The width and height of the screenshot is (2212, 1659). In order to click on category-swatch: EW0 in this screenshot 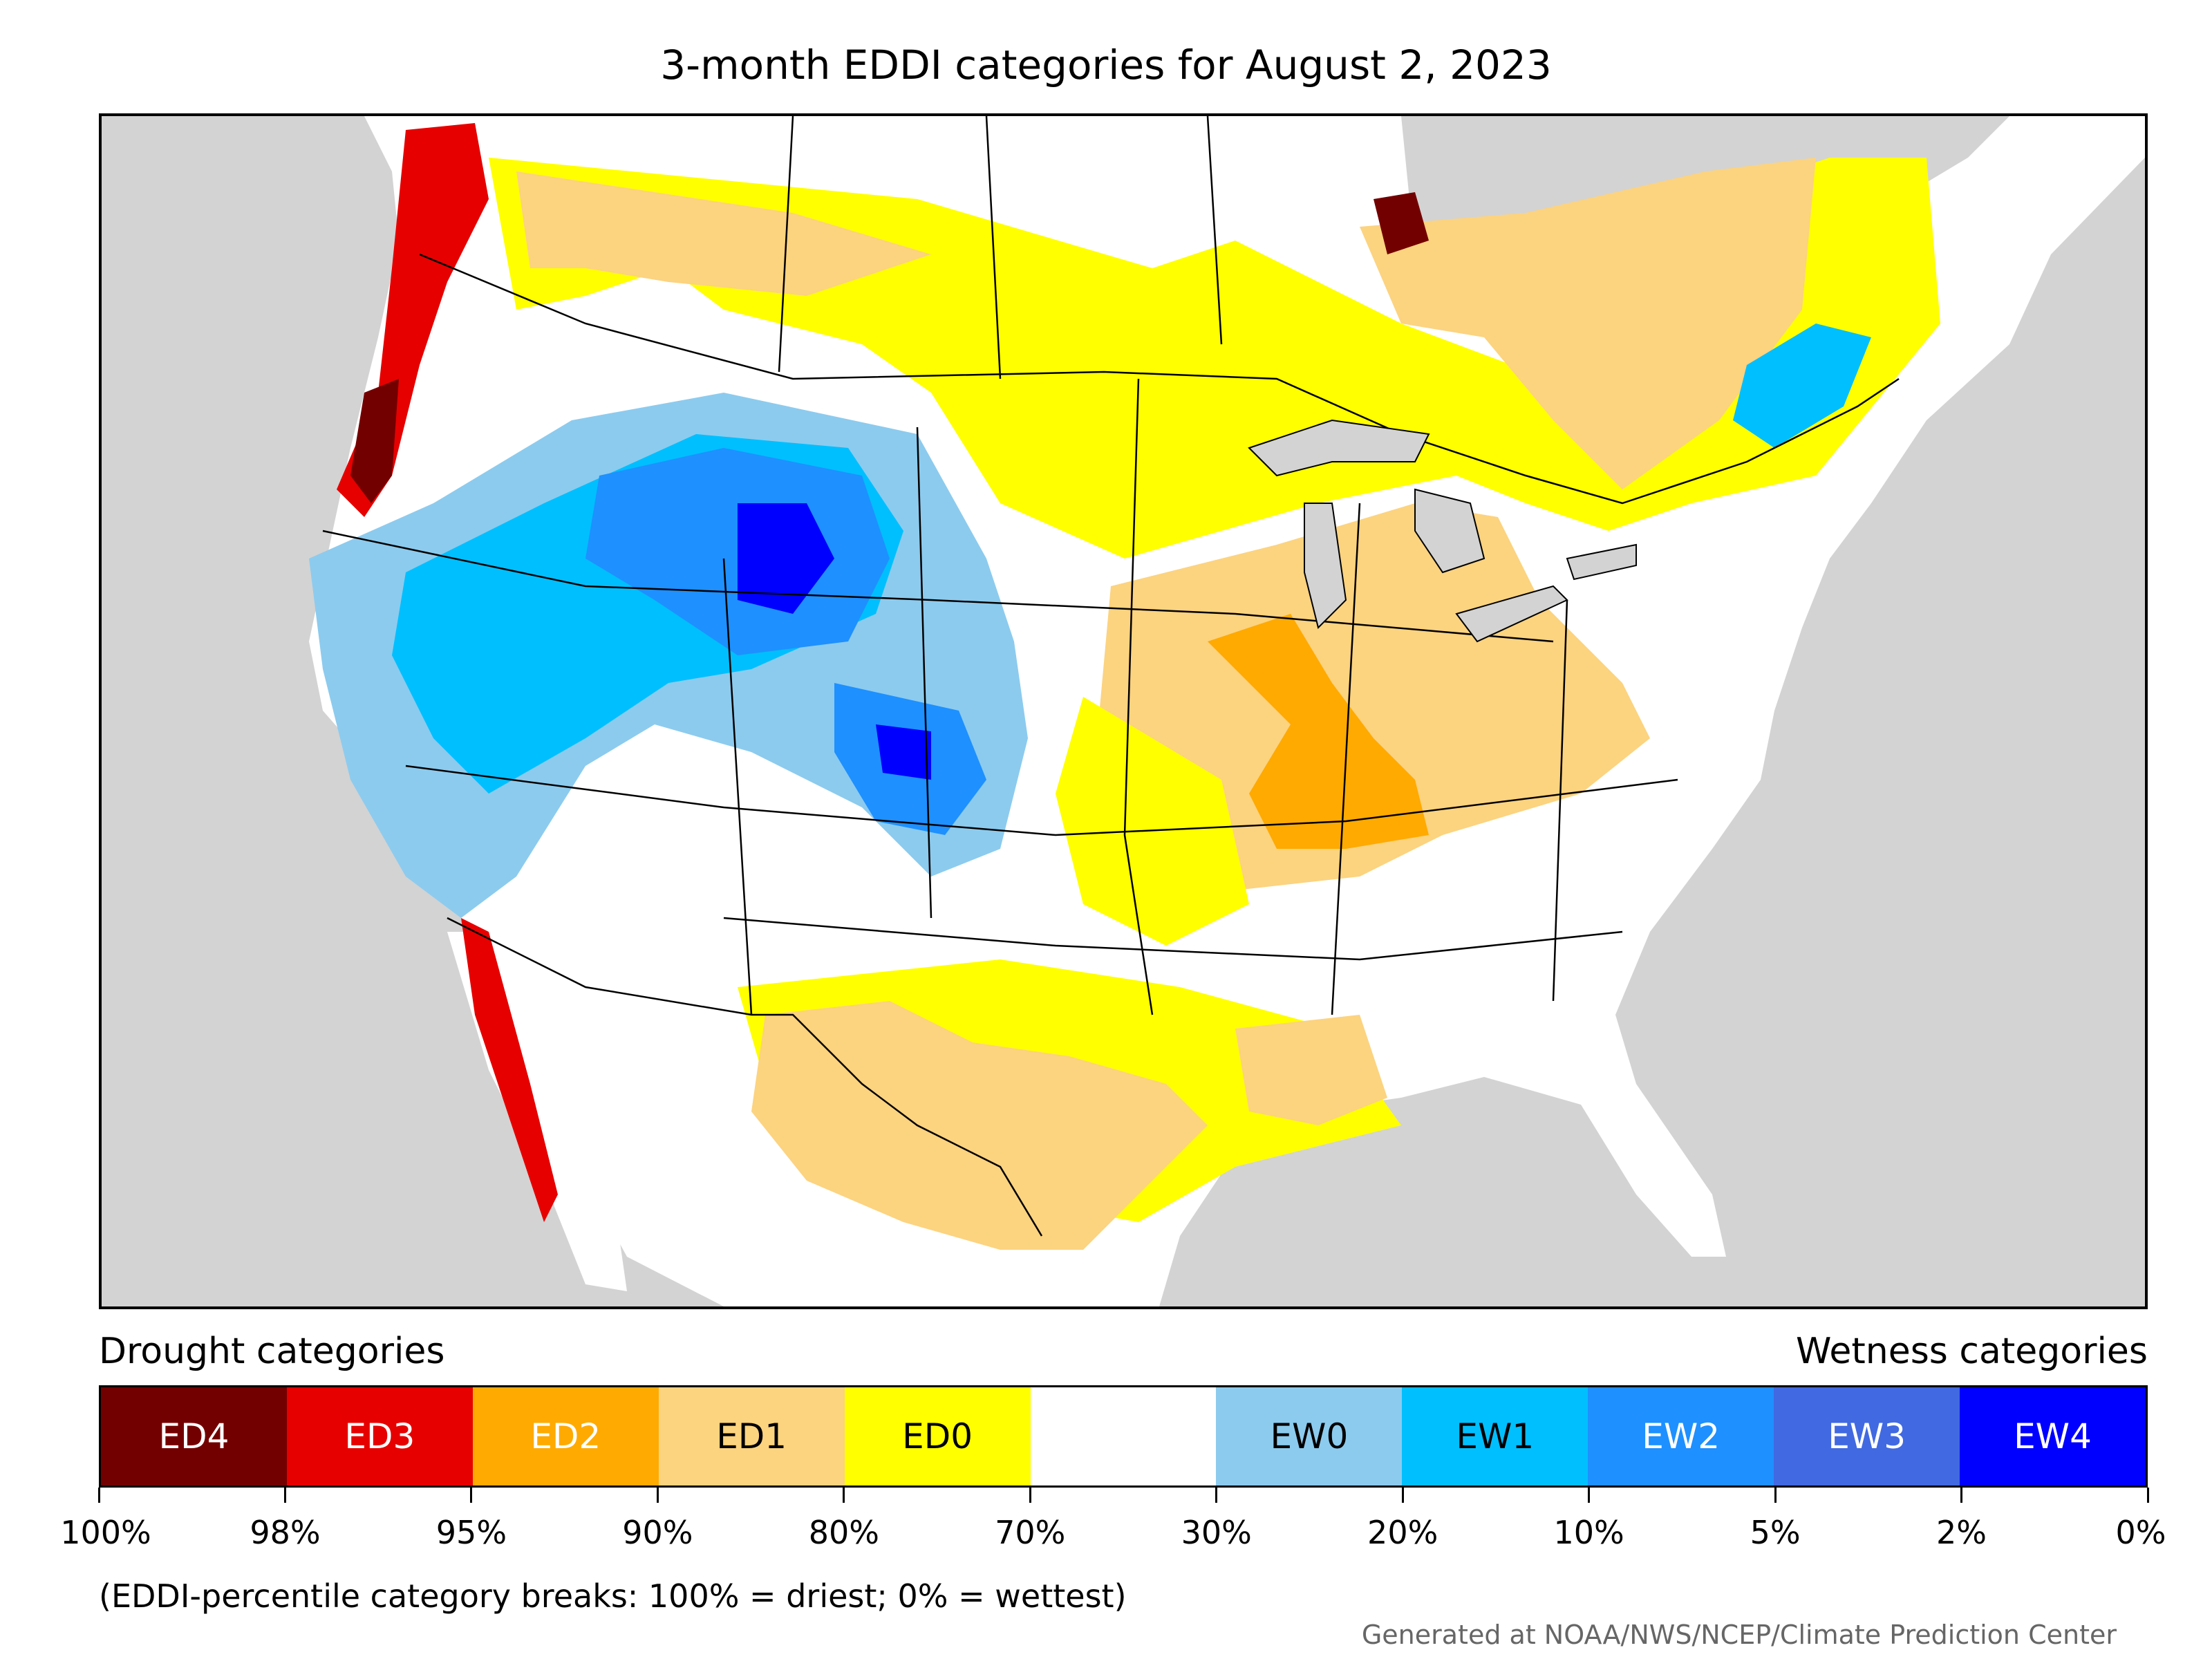, I will do `click(1309, 1436)`.